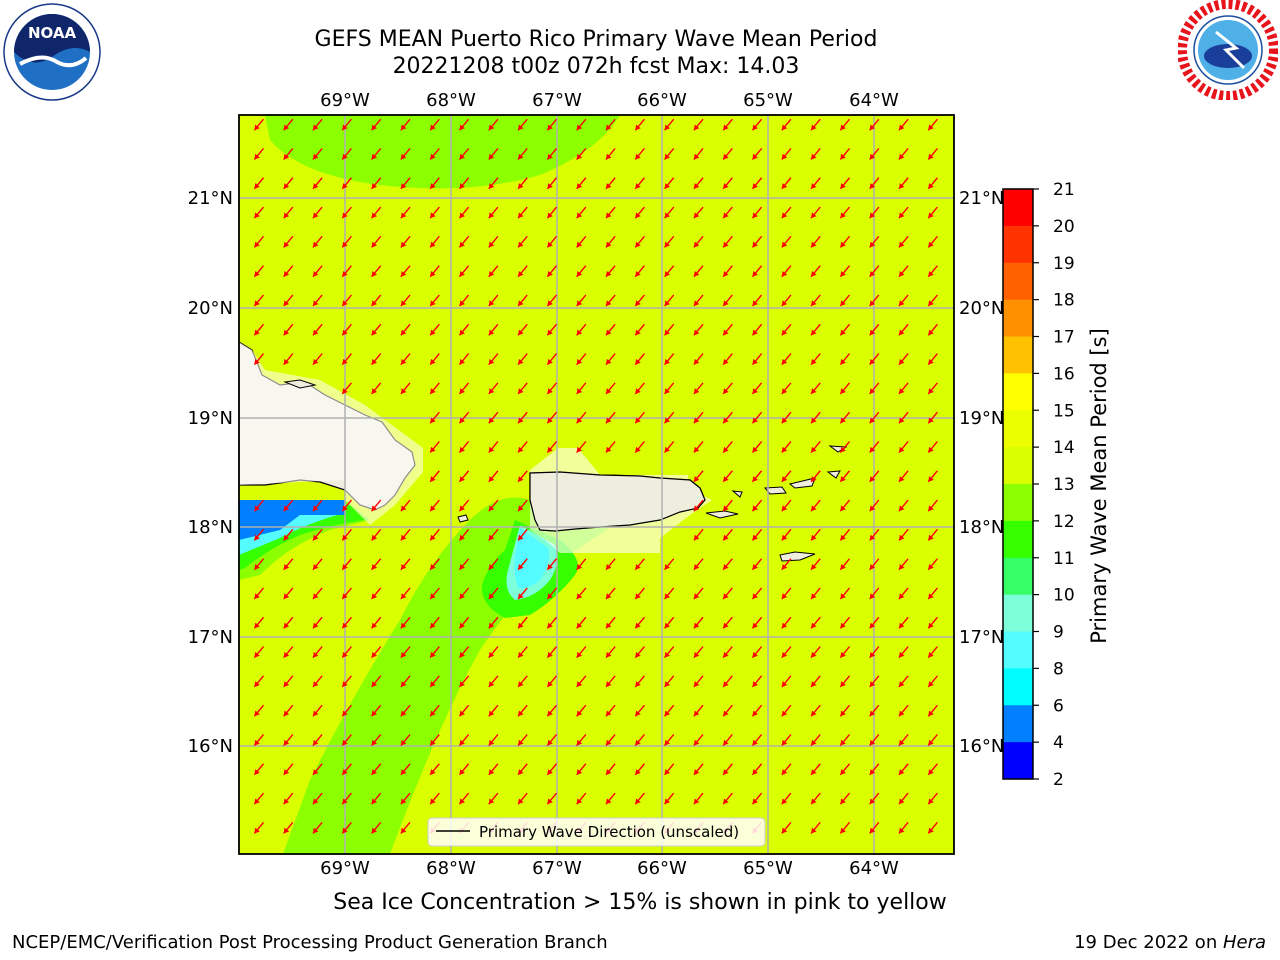  What do you see at coordinates (981, 746) in the screenshot?
I see `lat-label-right: 16°N` at bounding box center [981, 746].